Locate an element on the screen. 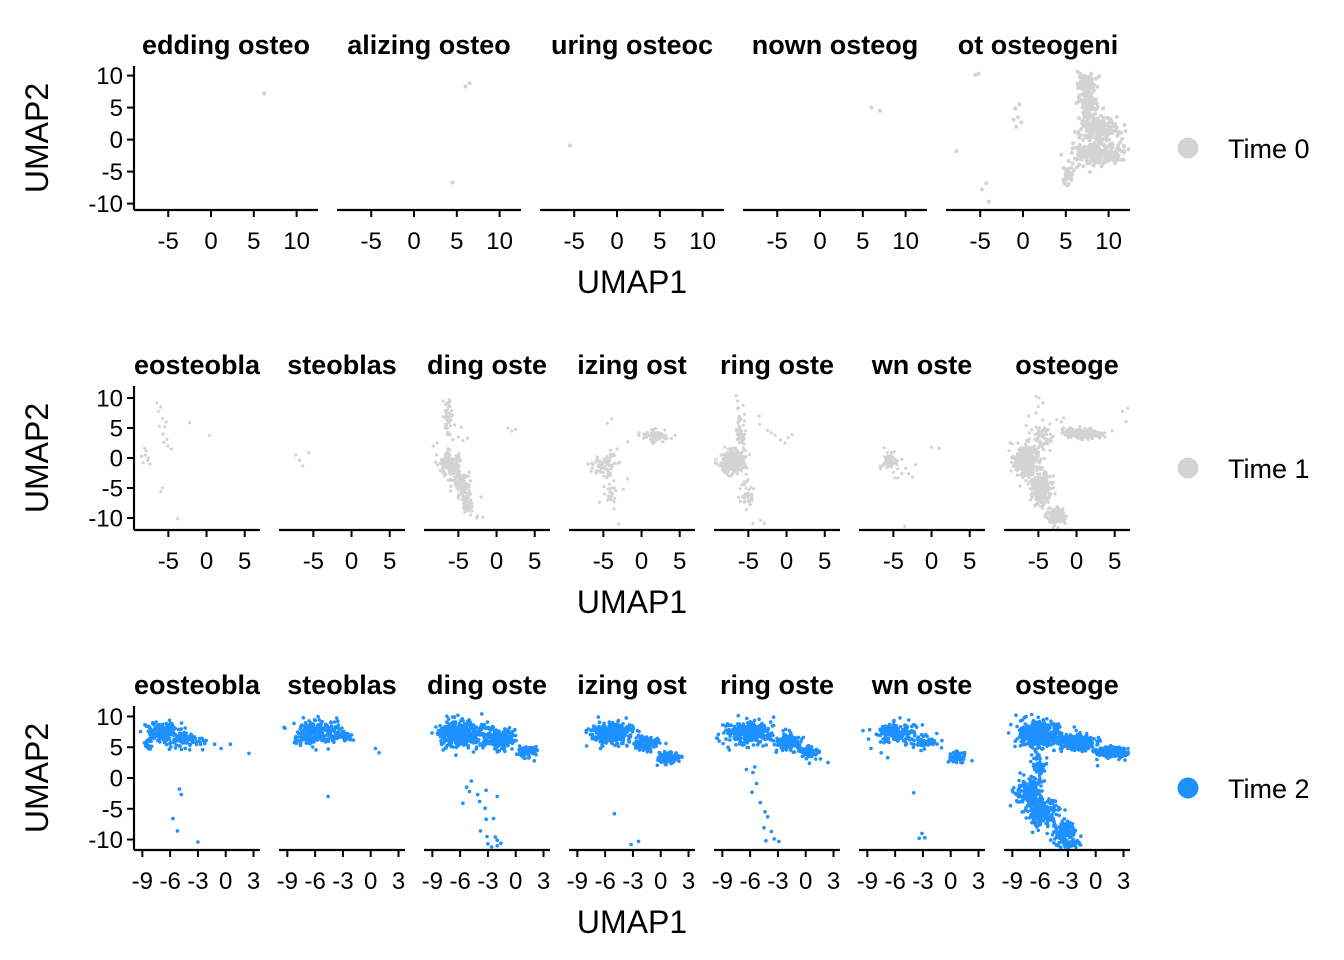 Image resolution: width=1344 pixels, height=960 pixels. data-points is located at coordinates (264, 93).